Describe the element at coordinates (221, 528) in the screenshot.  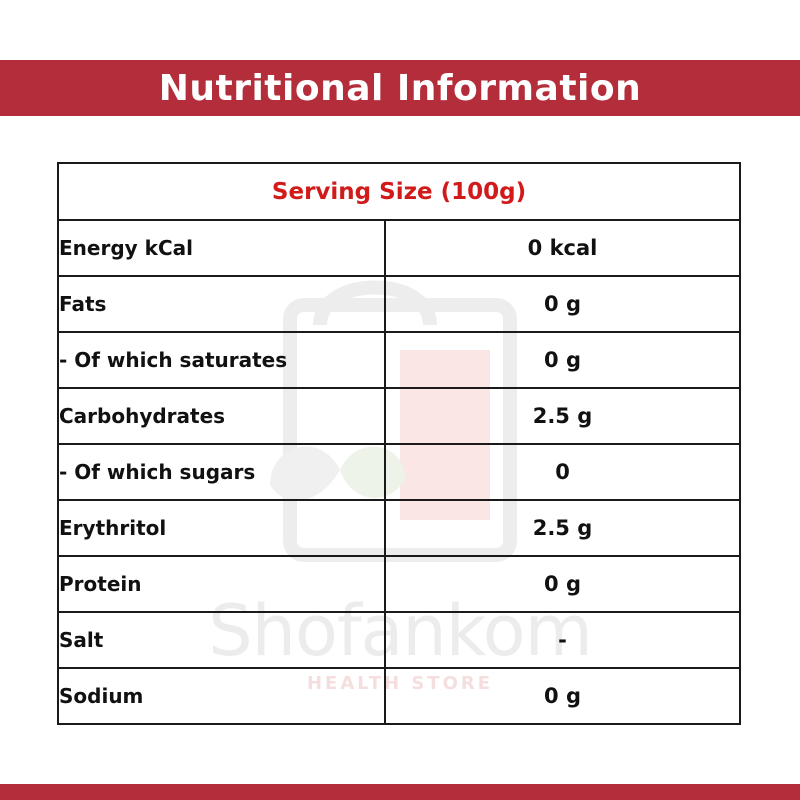
I see `row-label: Erythritol` at that location.